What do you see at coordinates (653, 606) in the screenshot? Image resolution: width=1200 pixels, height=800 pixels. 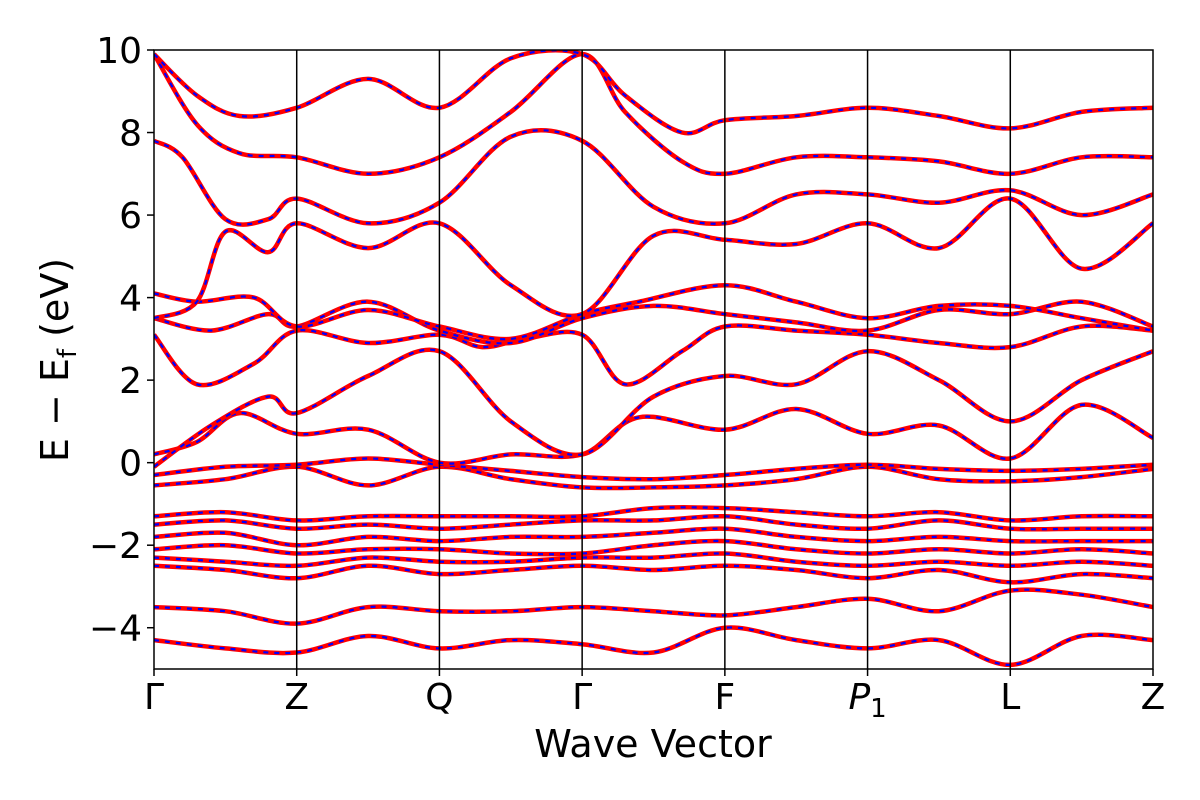 I see `band-18-comparison-line` at bounding box center [653, 606].